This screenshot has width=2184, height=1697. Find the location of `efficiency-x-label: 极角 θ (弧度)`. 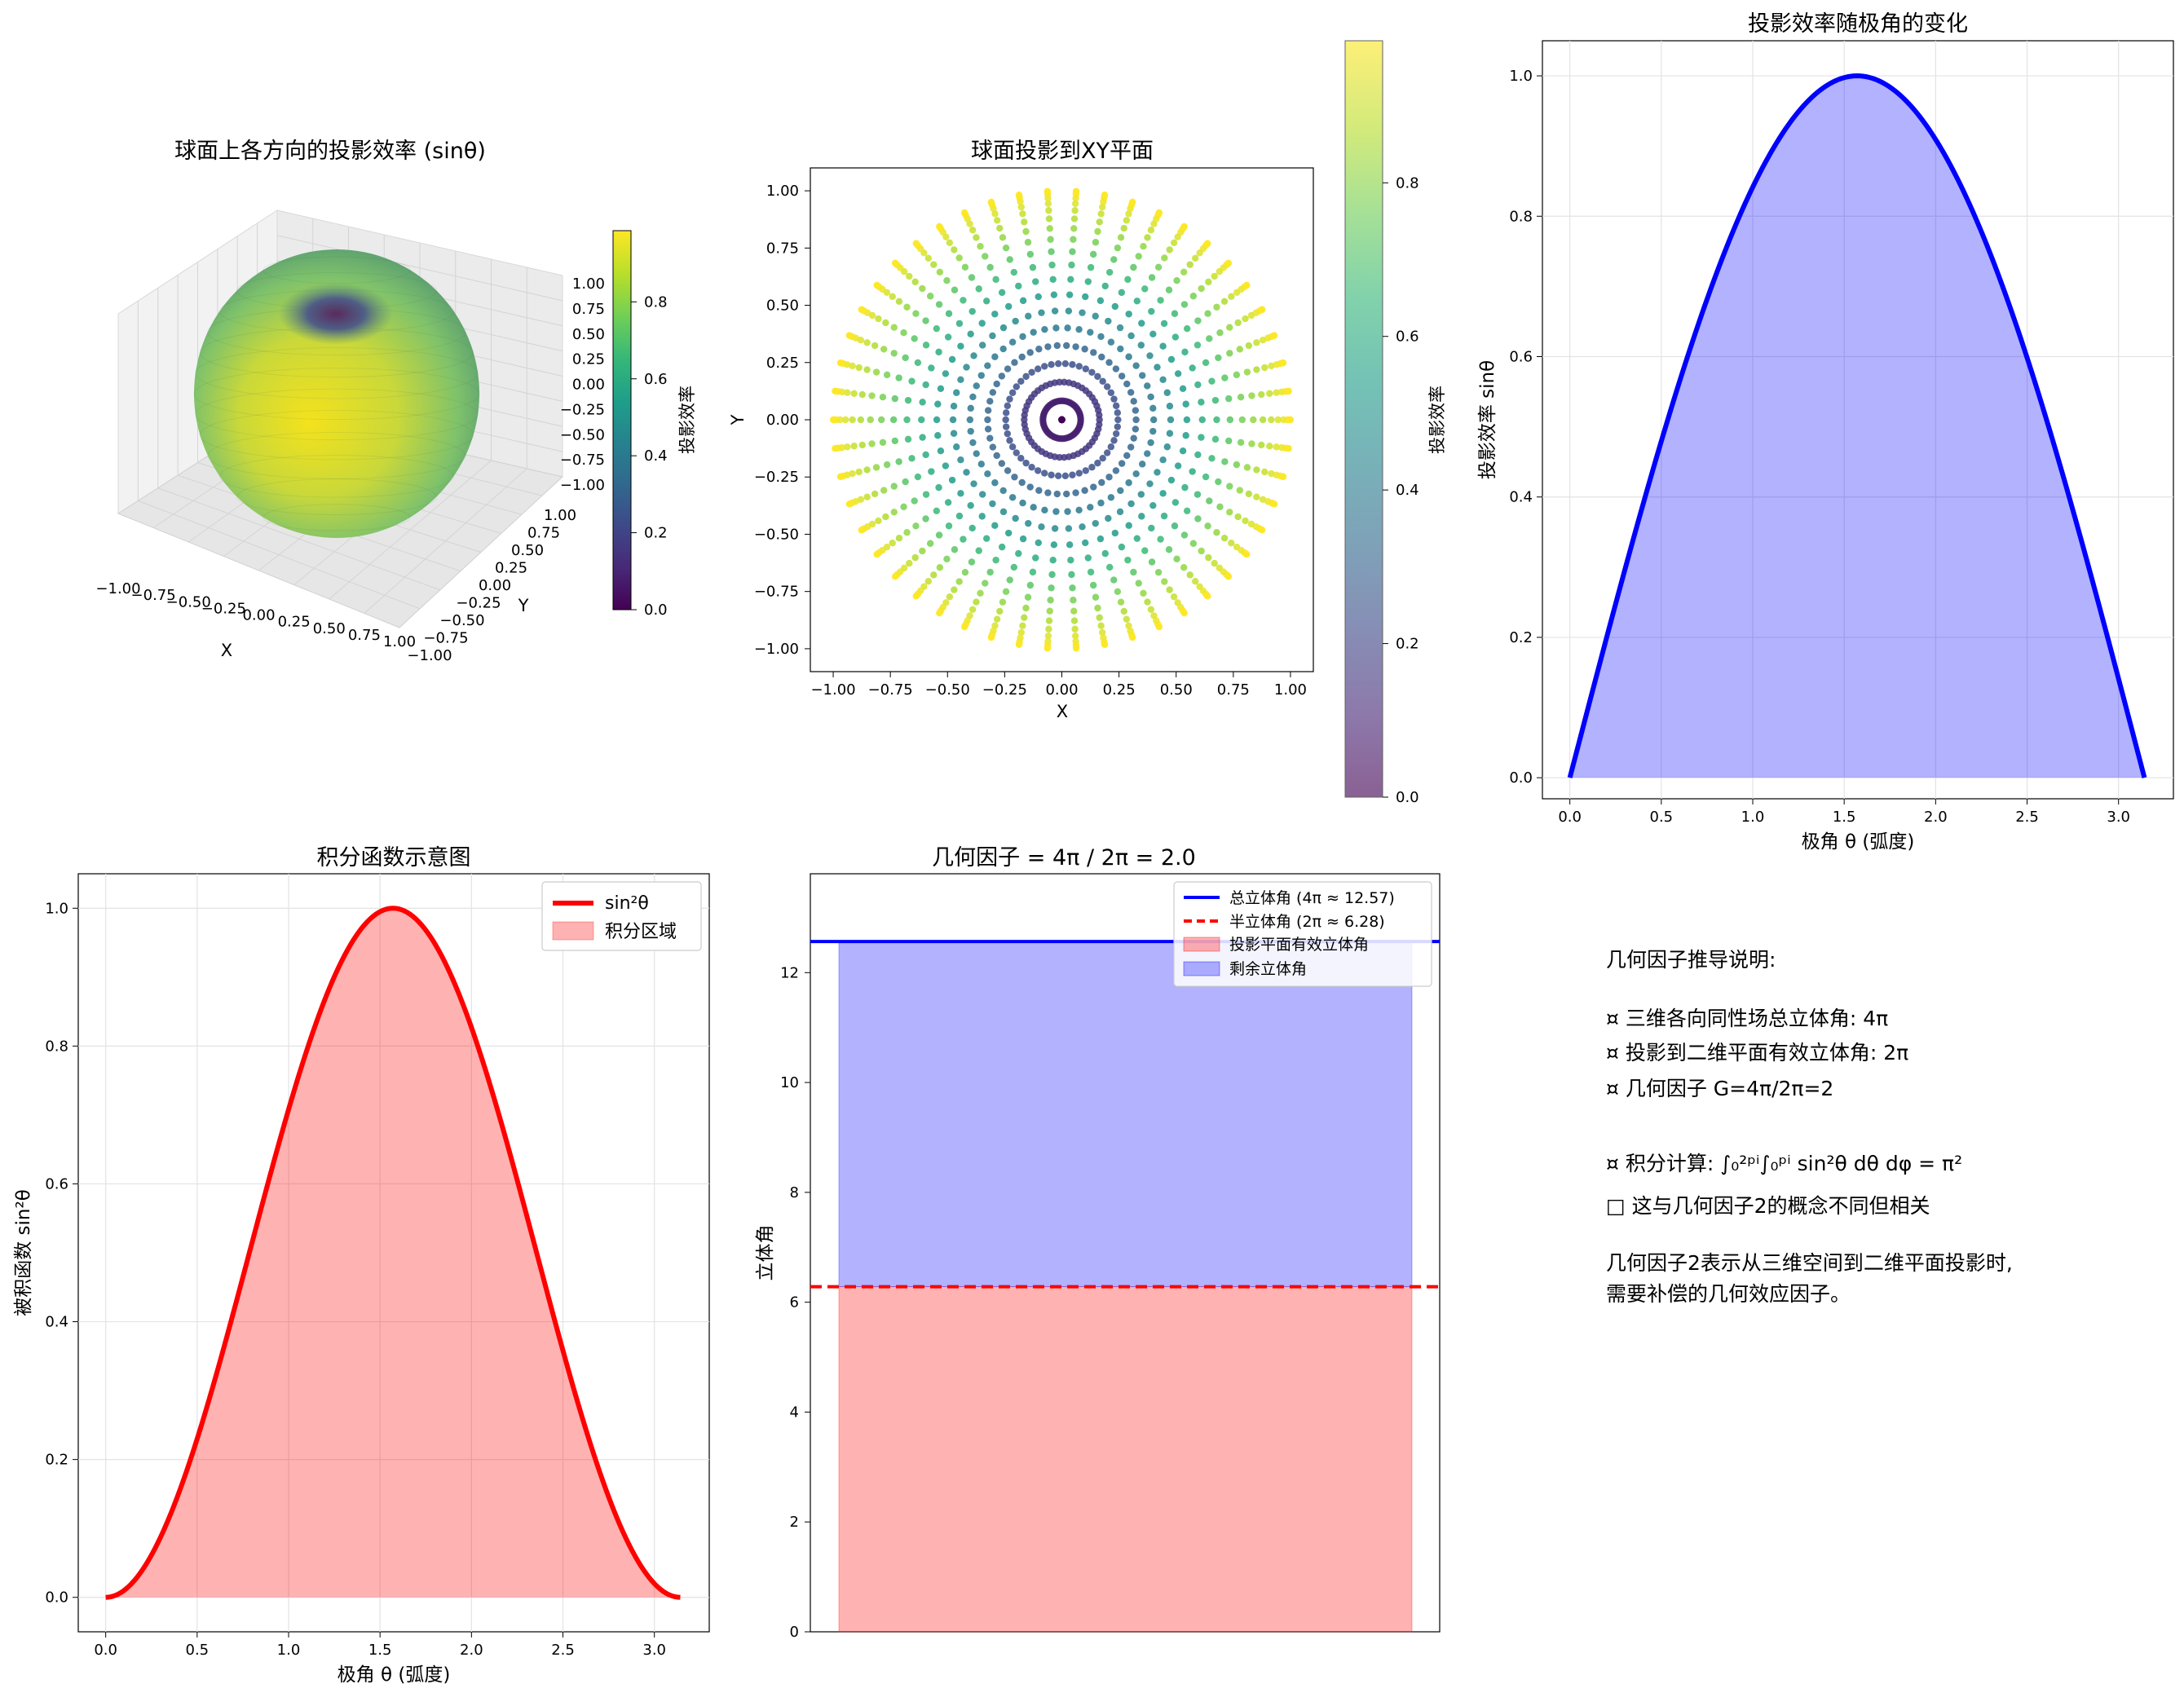

efficiency-x-label: 极角 θ (弧度) is located at coordinates (1859, 842).